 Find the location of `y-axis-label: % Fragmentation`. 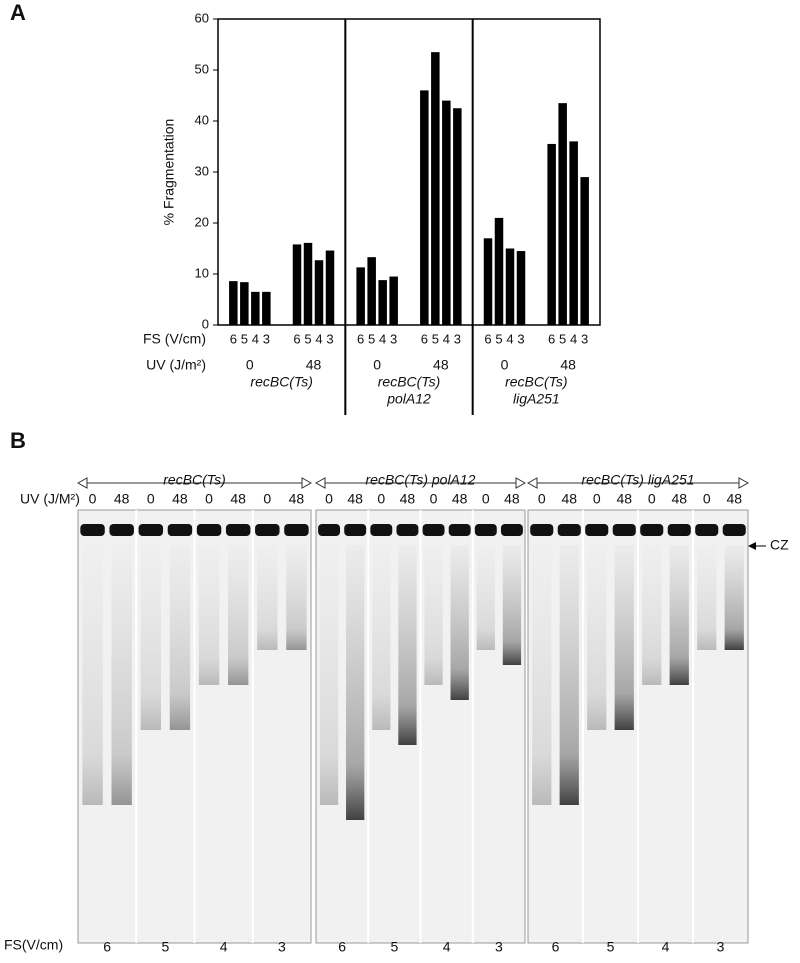

y-axis-label: % Fragmentation is located at coordinates (169, 172).